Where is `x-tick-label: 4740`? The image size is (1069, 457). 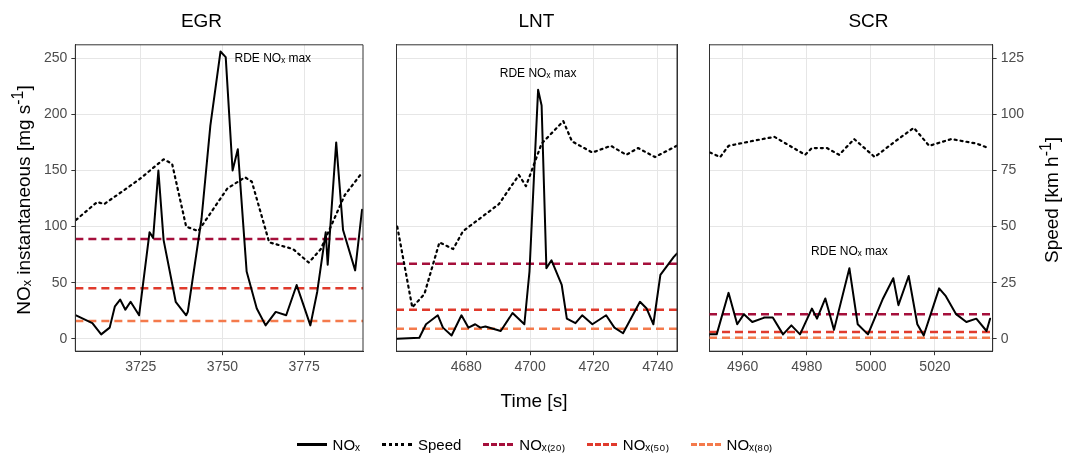 x-tick-label: 4740 is located at coordinates (658, 366).